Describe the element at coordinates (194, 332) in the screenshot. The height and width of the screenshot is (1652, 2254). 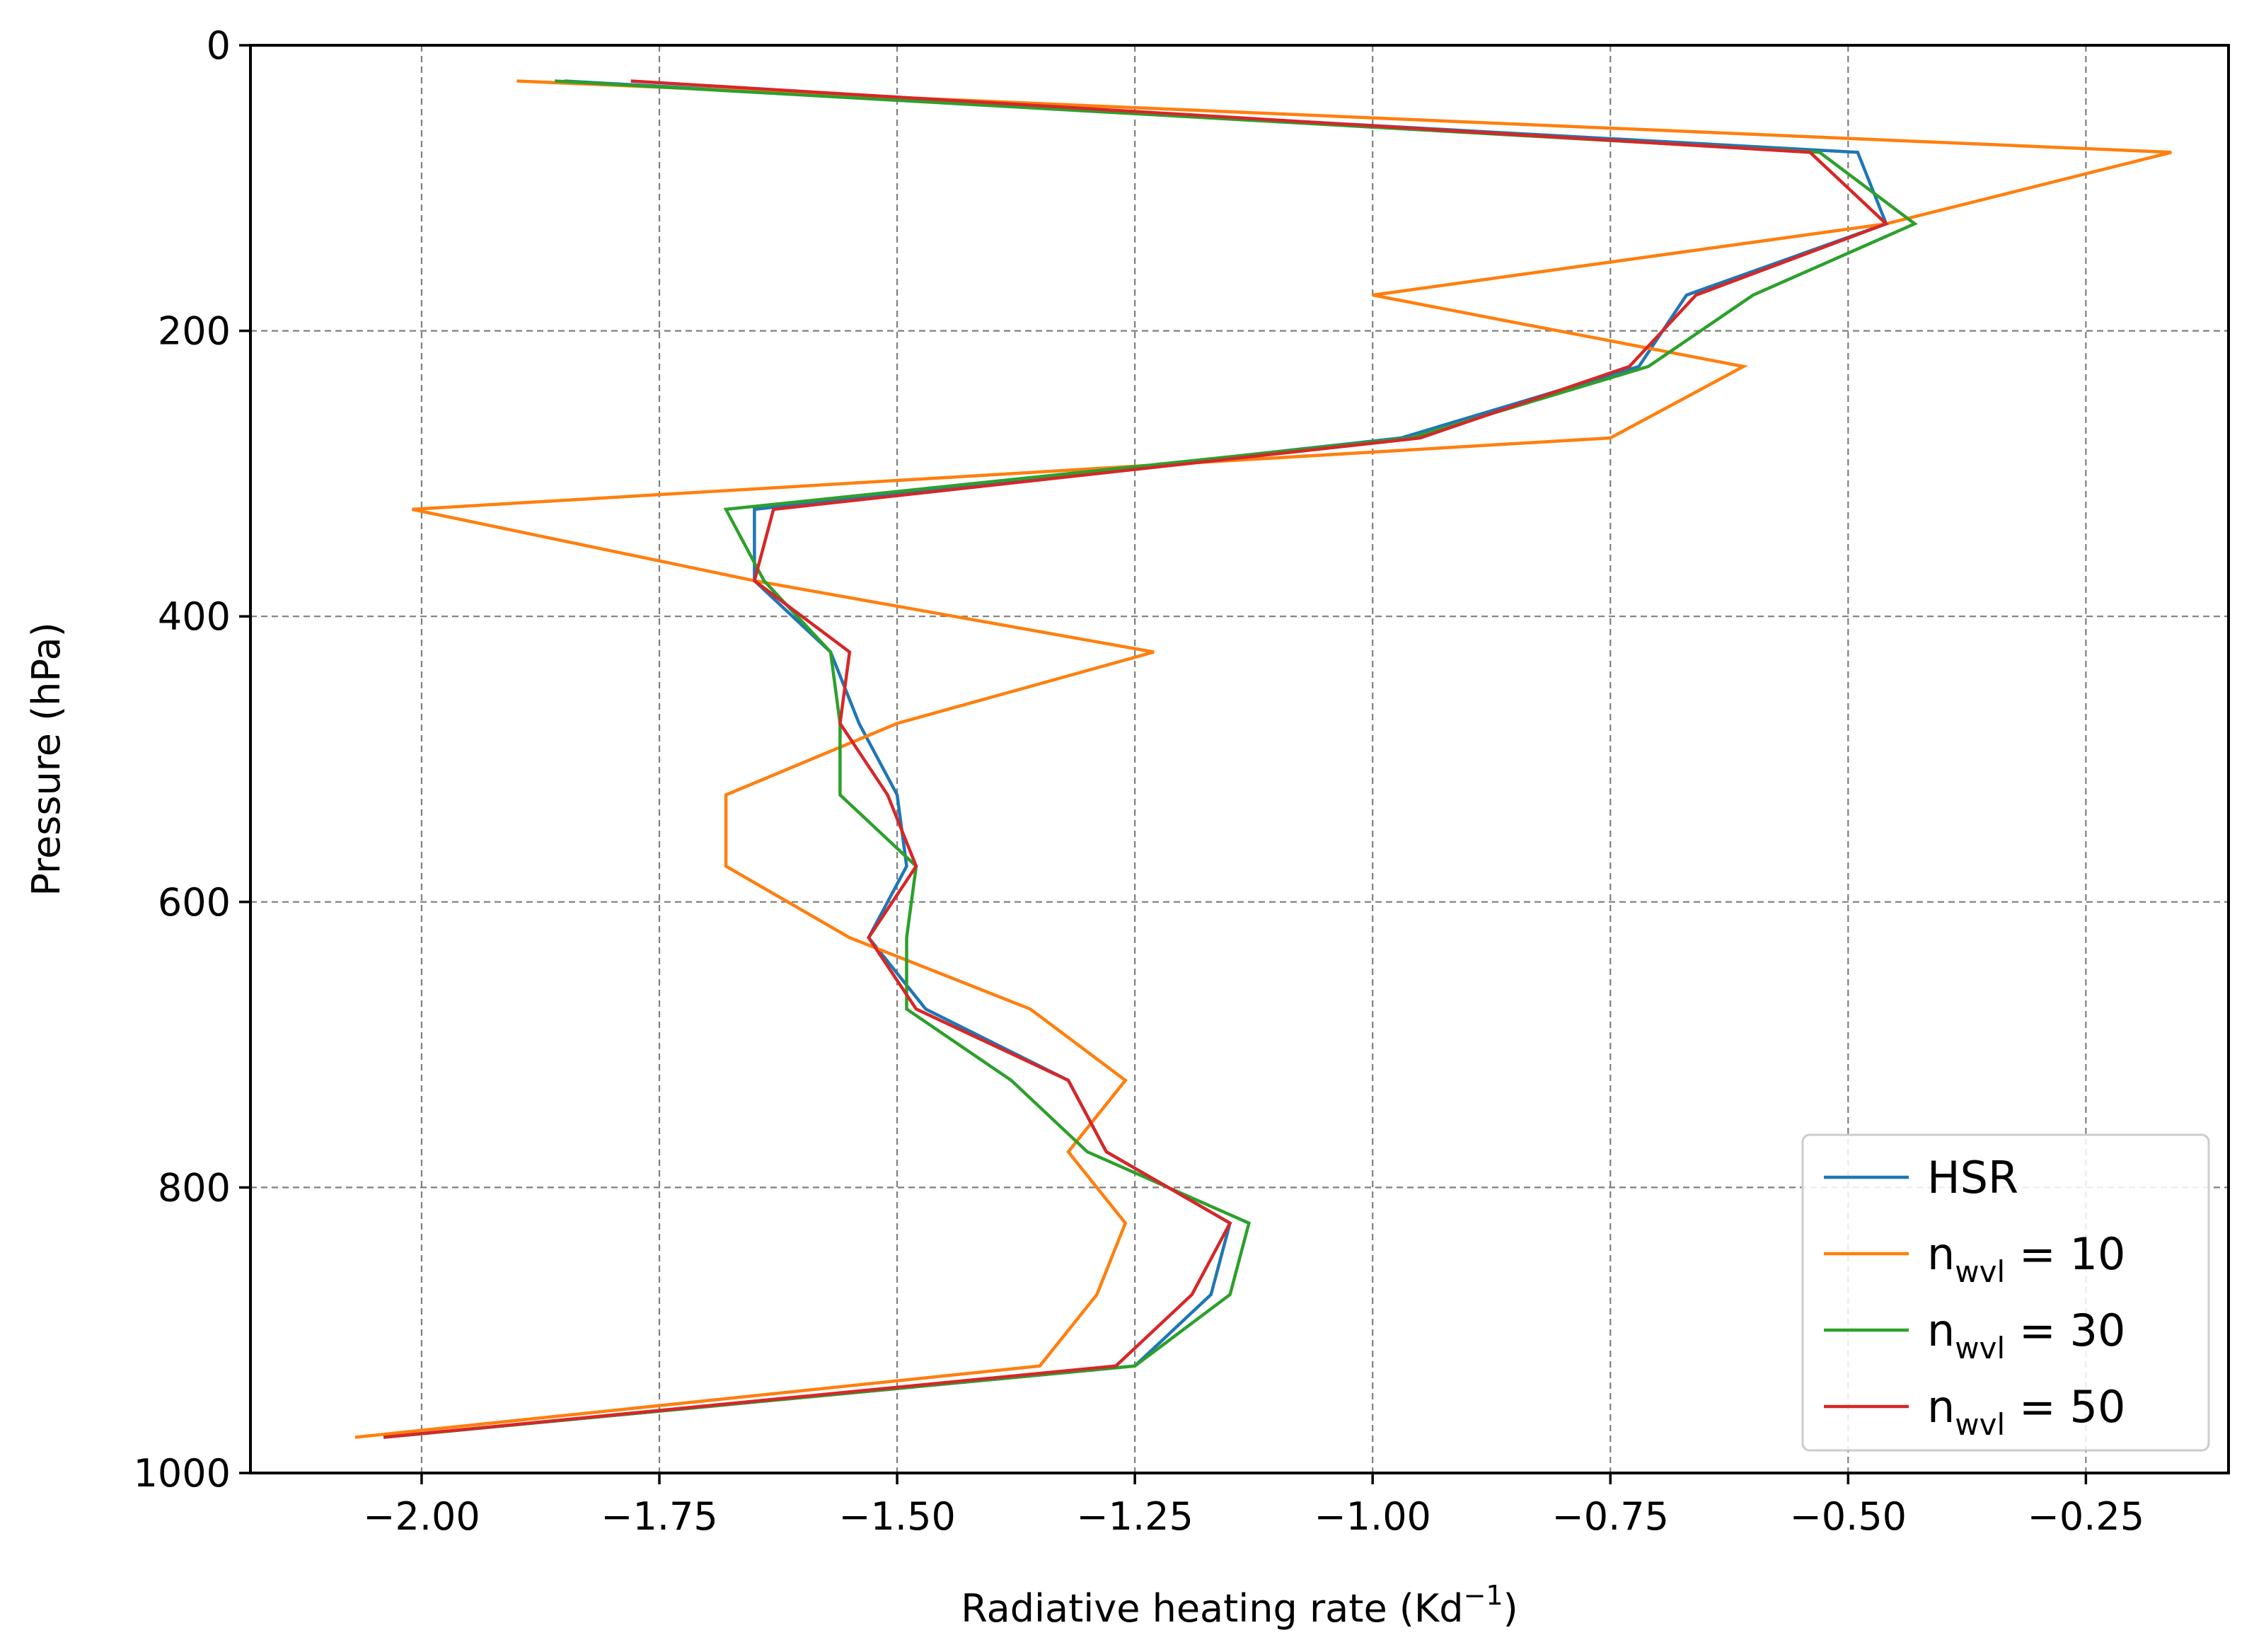
I see `y-tick-label: 200` at that location.